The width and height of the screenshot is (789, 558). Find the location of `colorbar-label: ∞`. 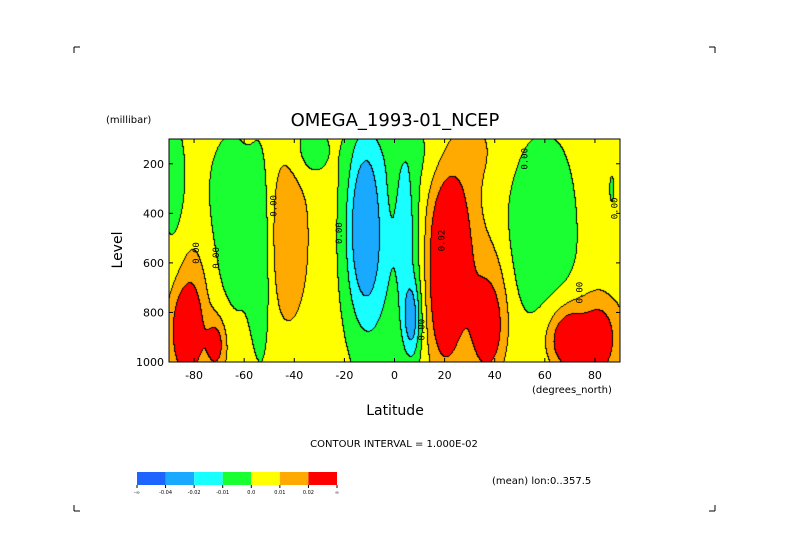

colorbar-label: ∞ is located at coordinates (337, 493).